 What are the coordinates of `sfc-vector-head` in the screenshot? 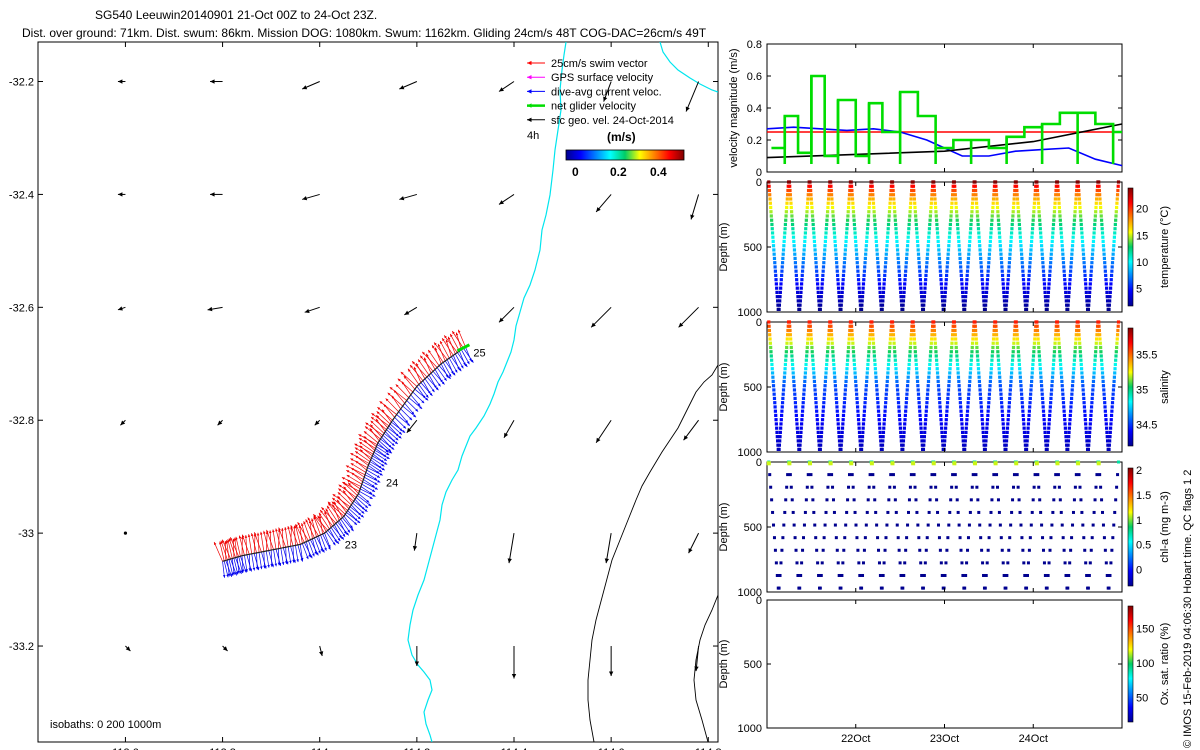 It's located at (409, 430).